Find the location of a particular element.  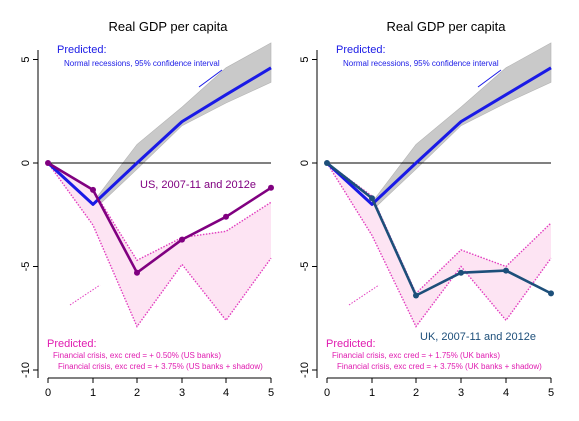

panel-2-x-tick-label: 4 is located at coordinates (506, 393).